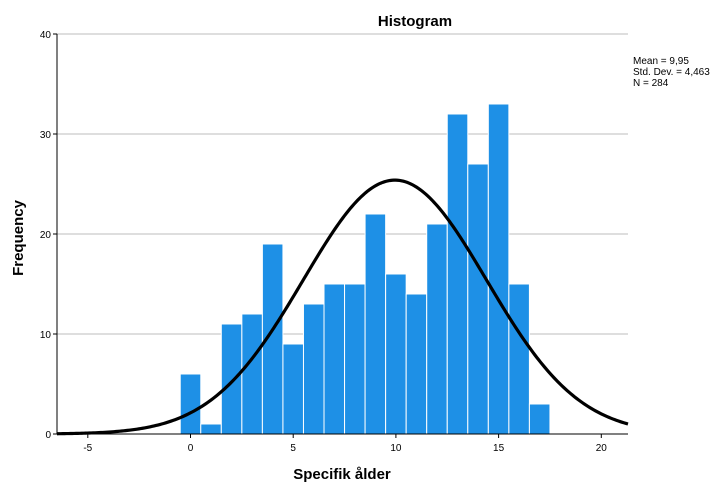 The image size is (719, 483). What do you see at coordinates (602, 448) in the screenshot?
I see `x-tick-label: 20` at bounding box center [602, 448].